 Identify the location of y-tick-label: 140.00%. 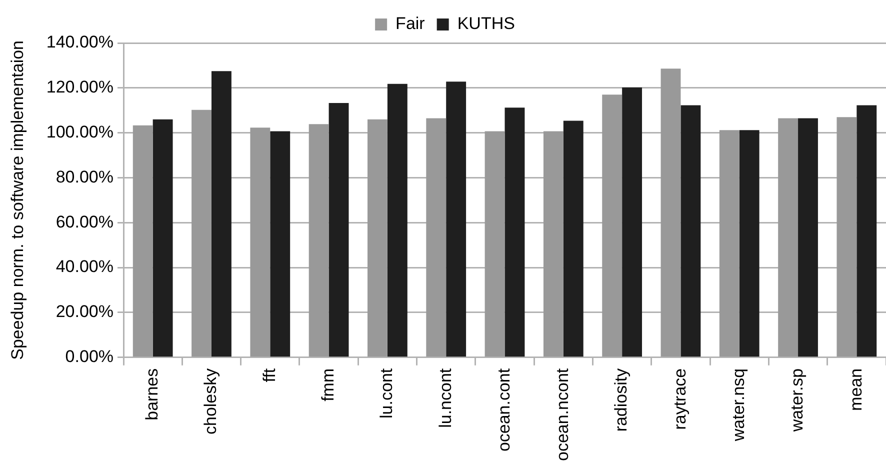
(80, 42).